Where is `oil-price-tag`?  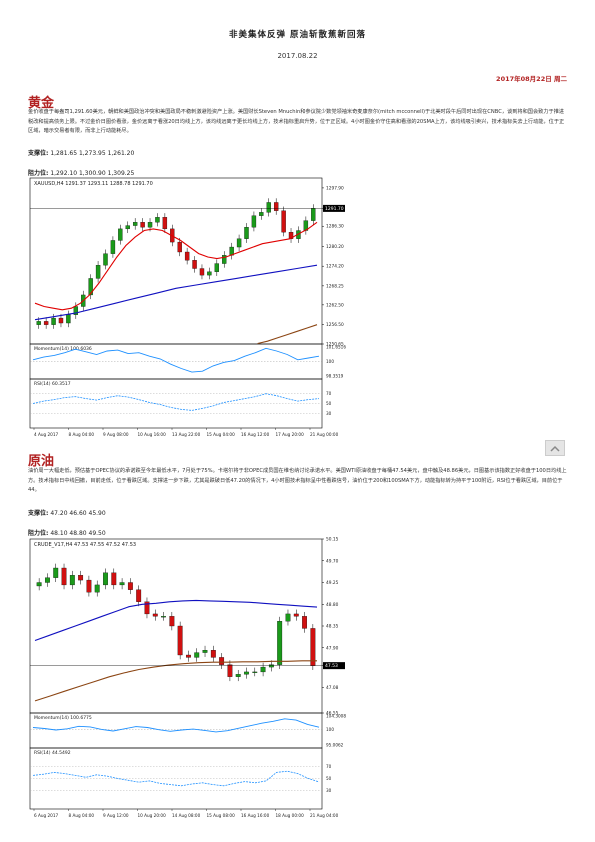
oil-price-tag is located at coordinates (334, 666).